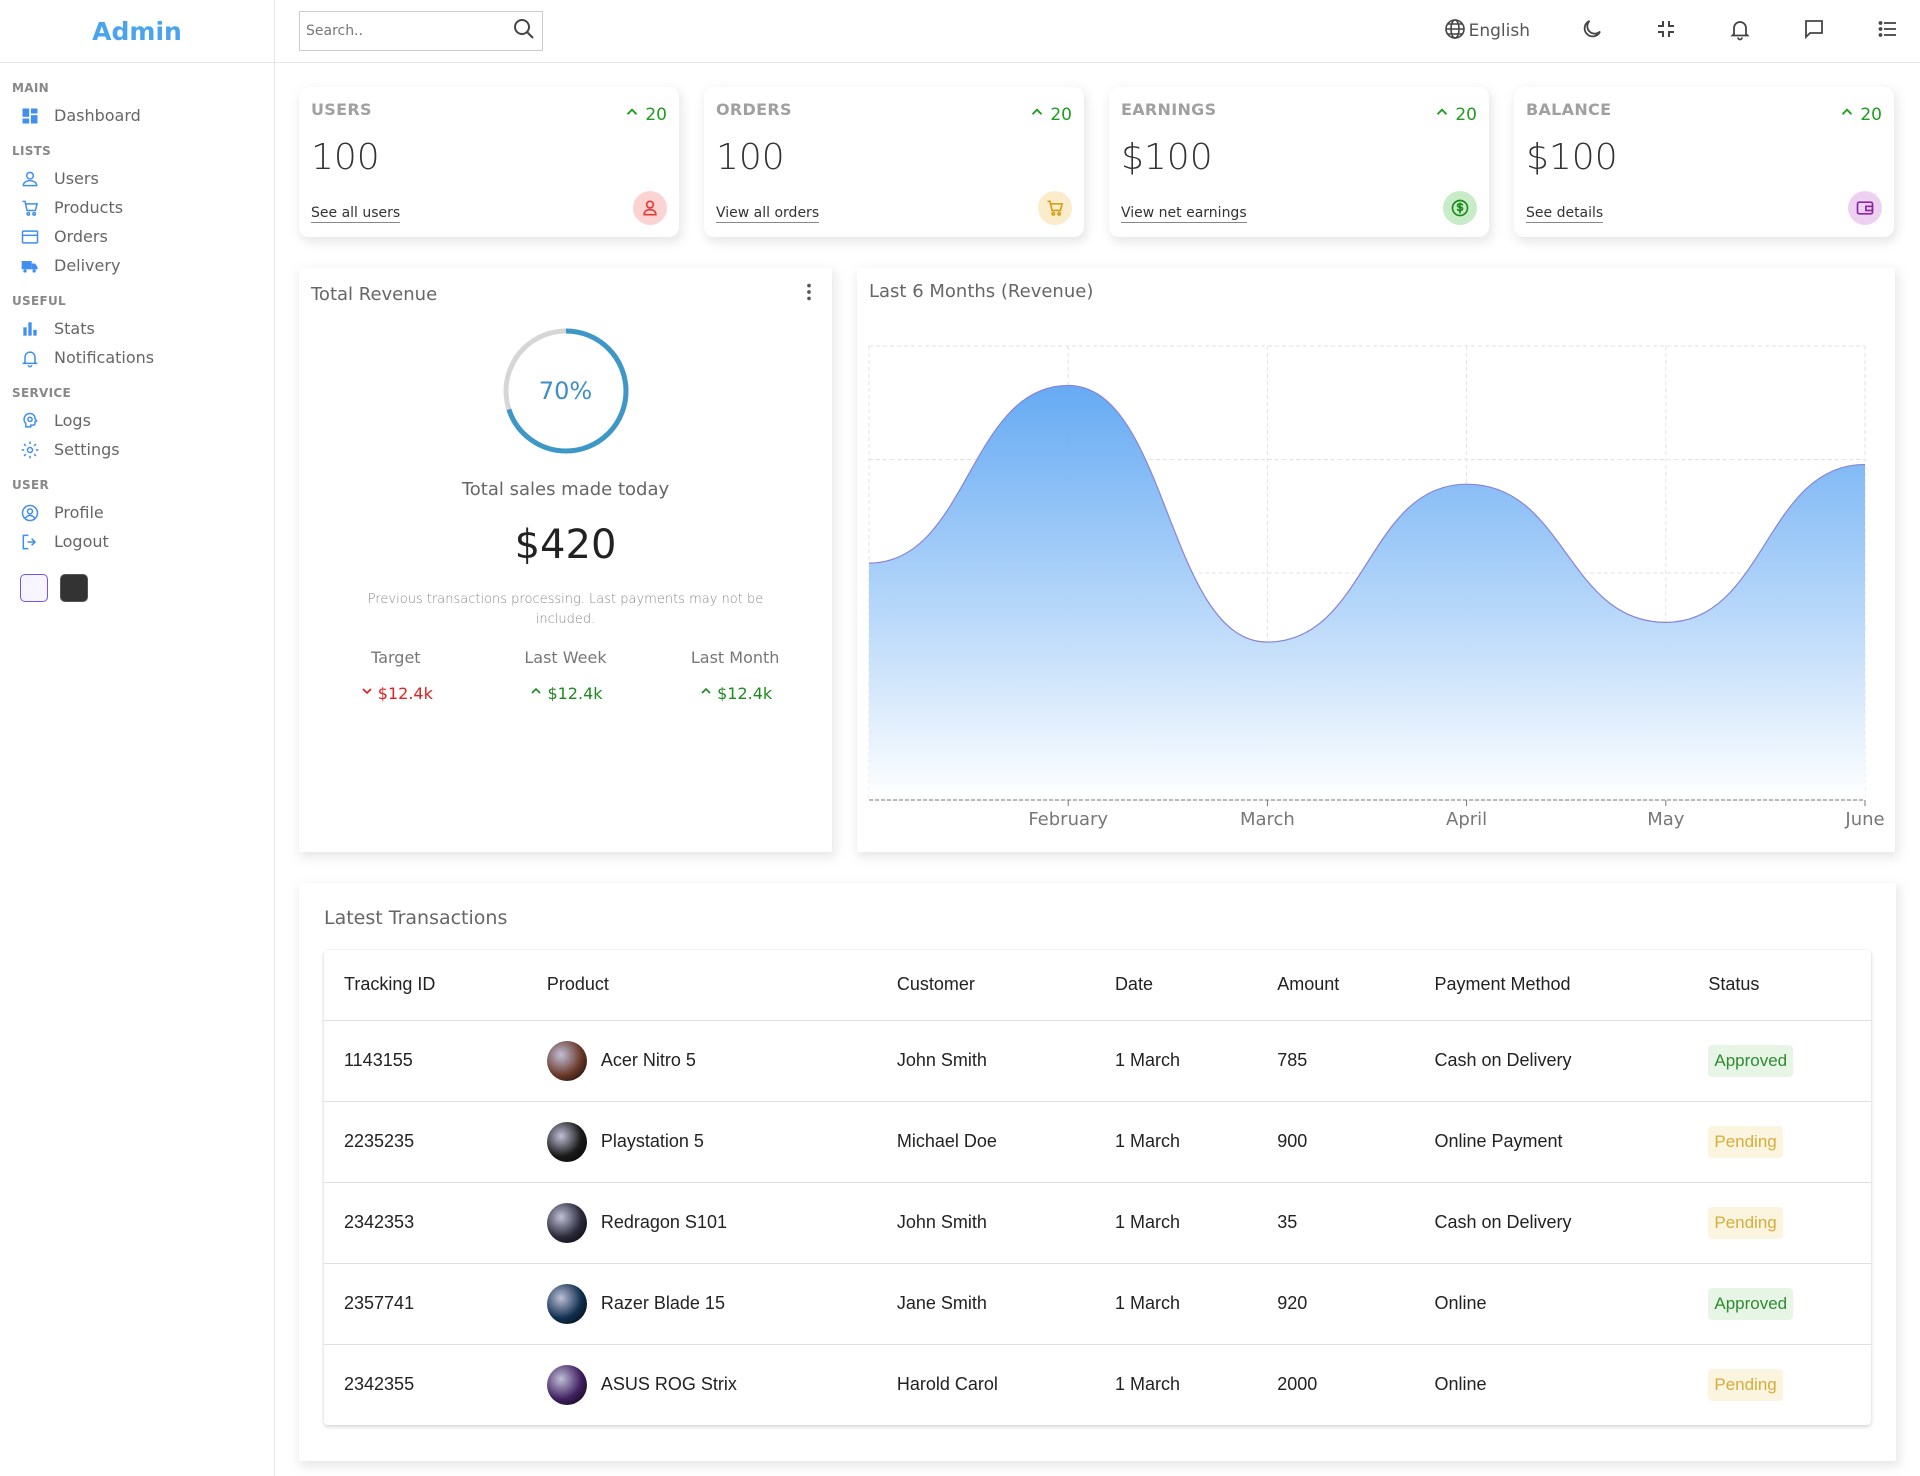 This screenshot has height=1476, width=1920. I want to click on x-tick-label-february: February, so click(1068, 819).